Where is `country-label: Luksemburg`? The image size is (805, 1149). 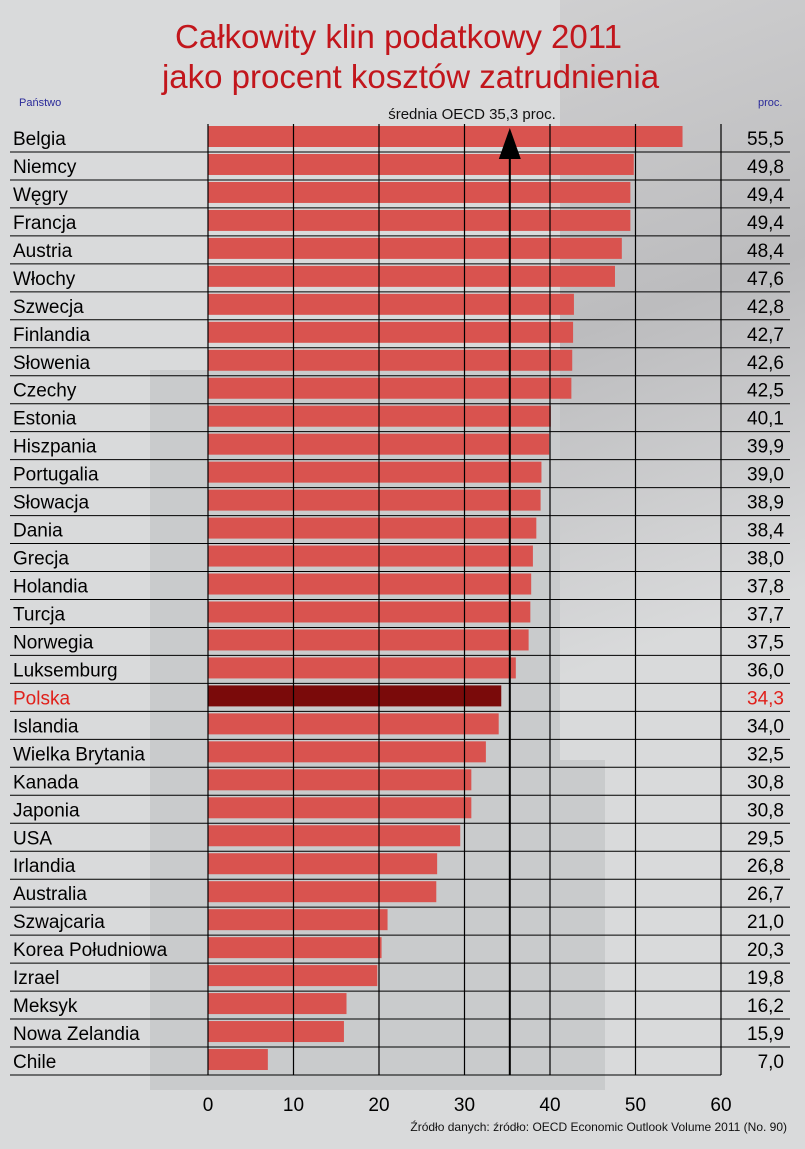 country-label: Luksemburg is located at coordinates (65, 670).